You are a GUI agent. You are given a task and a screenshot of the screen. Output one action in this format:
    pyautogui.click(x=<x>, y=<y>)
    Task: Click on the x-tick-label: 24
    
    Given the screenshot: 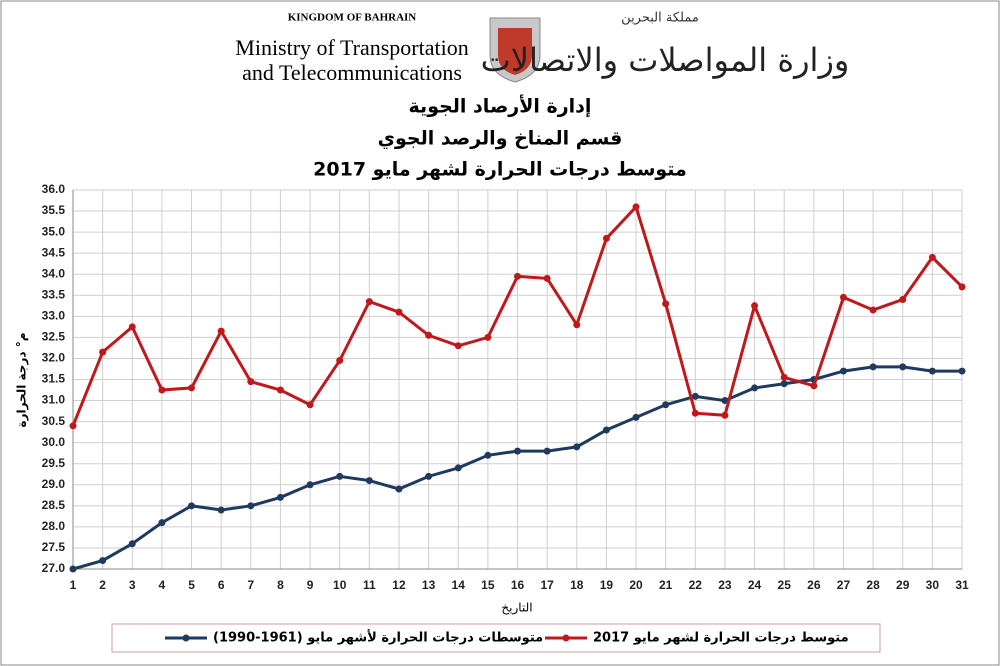 What is the action you would take?
    pyautogui.click(x=755, y=585)
    